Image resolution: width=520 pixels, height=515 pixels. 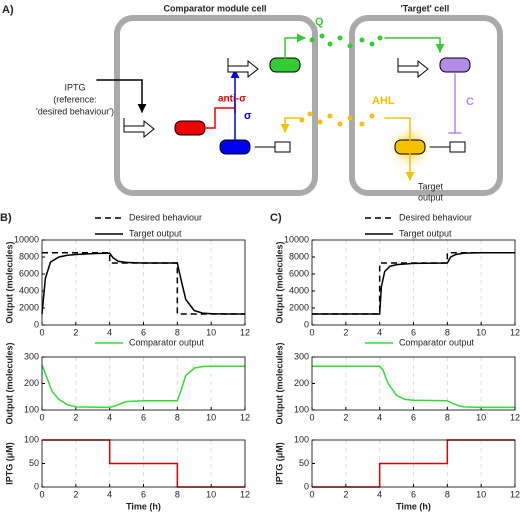 What do you see at coordinates (346, 41) in the screenshot?
I see `molecules` at bounding box center [346, 41].